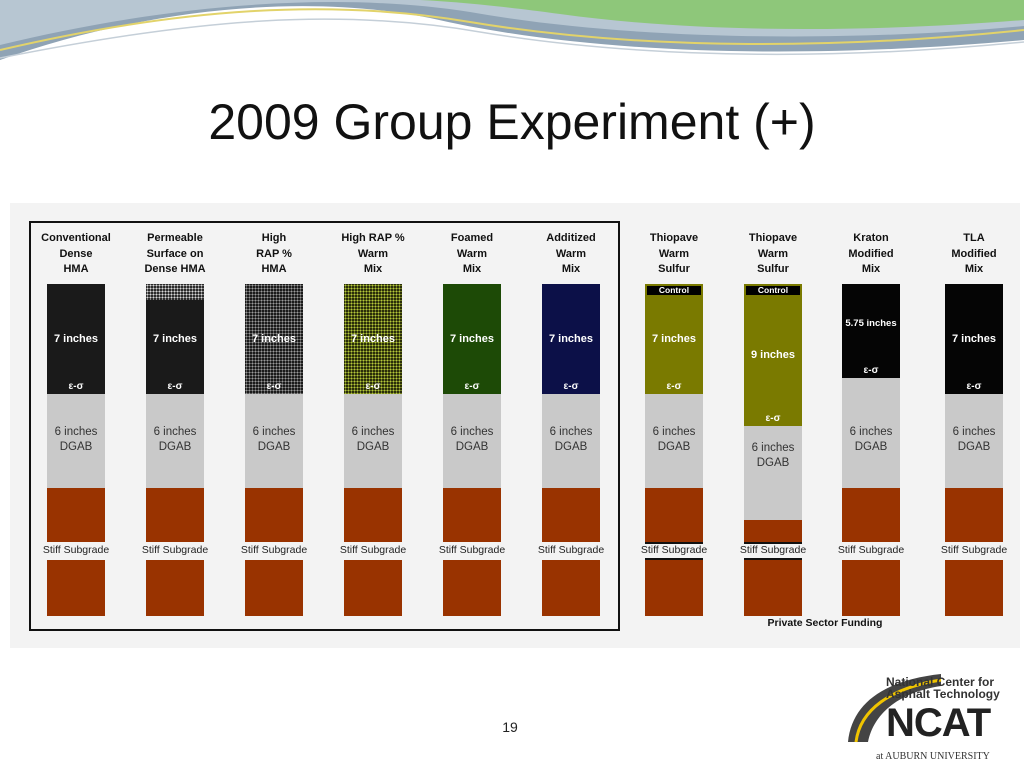  I want to click on column-header-line: Thiopave, so click(773, 238).